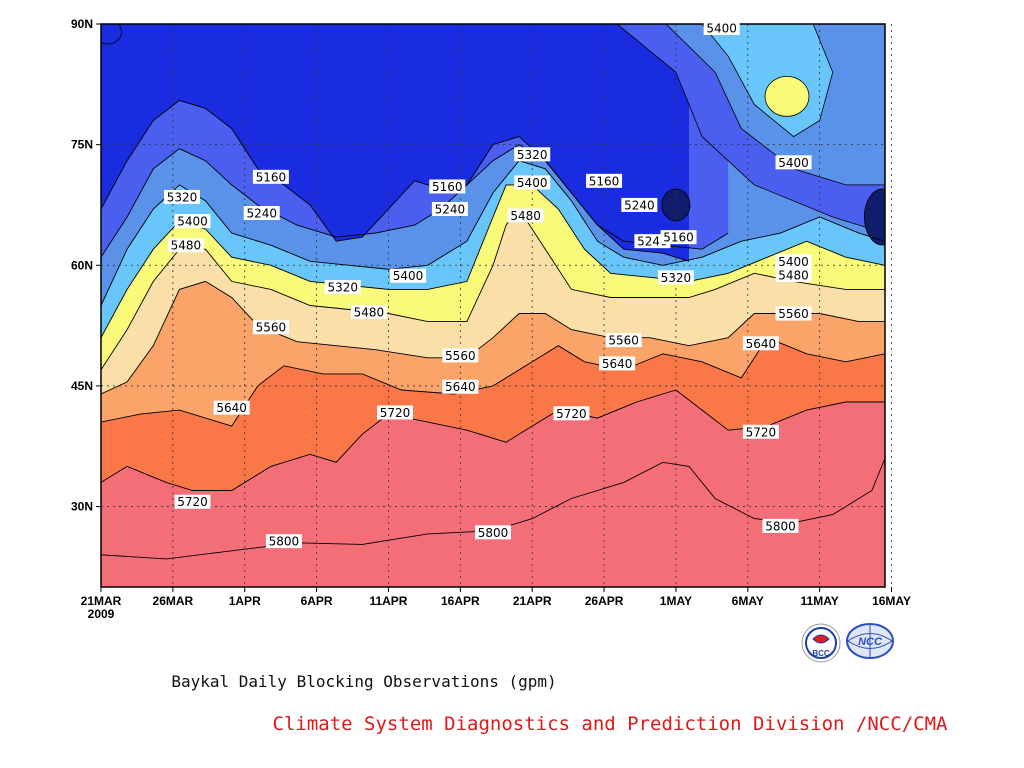 This screenshot has height=768, width=1024. What do you see at coordinates (748, 601) in the screenshot?
I see `x-tick-label: 6MAY` at bounding box center [748, 601].